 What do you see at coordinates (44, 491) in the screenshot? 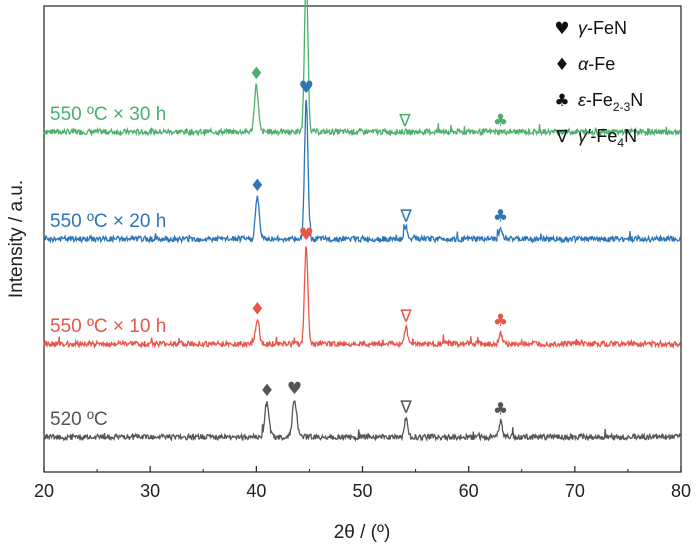
I see `x-tick-label: 20` at bounding box center [44, 491].